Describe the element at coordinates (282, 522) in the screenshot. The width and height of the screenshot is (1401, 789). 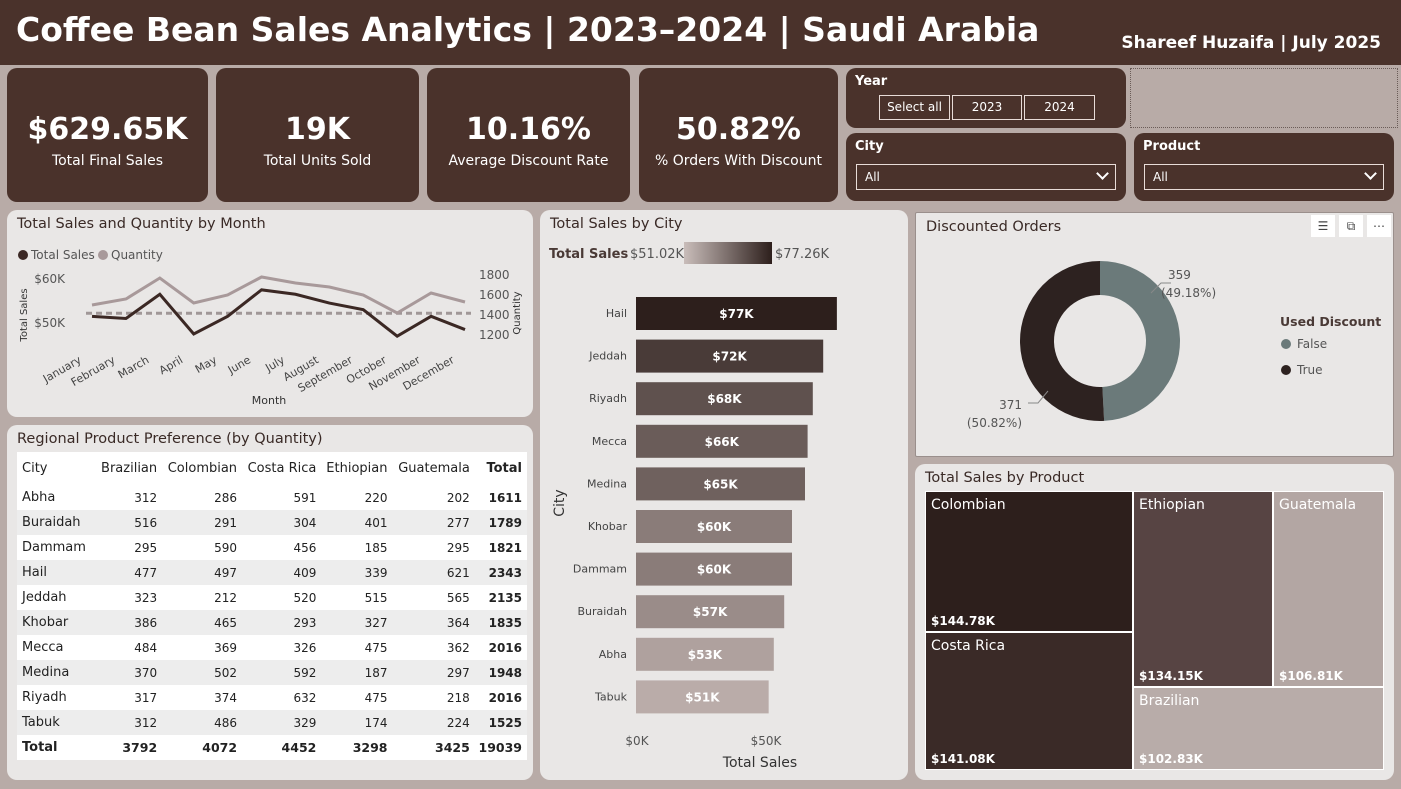
I see `table-cell: 304` at that location.